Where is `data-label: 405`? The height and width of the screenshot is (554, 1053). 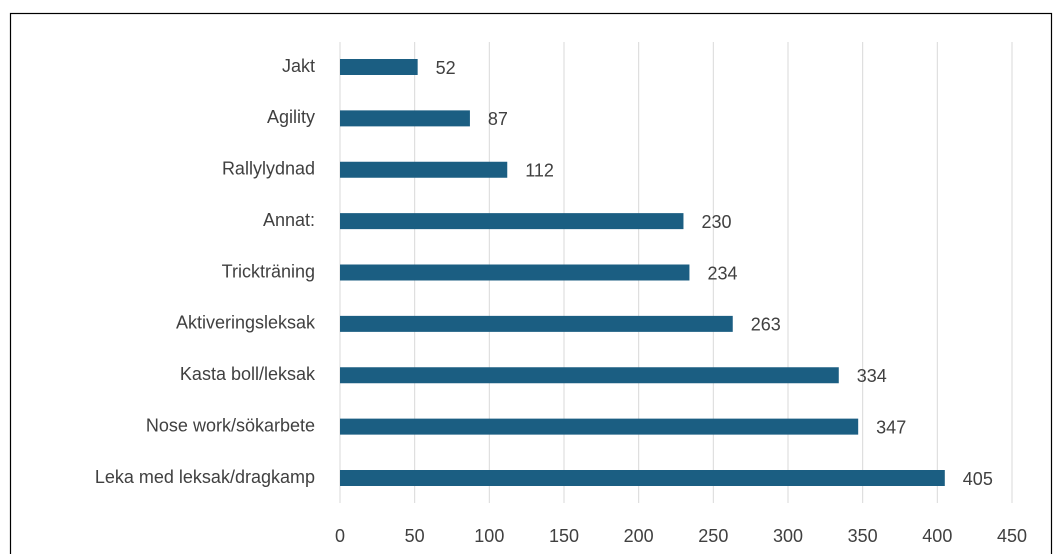 data-label: 405 is located at coordinates (978, 479).